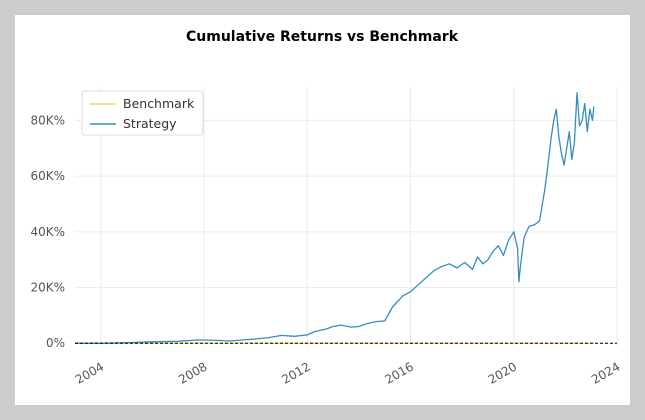  I want to click on x-tick-label: 2016, so click(399, 372).